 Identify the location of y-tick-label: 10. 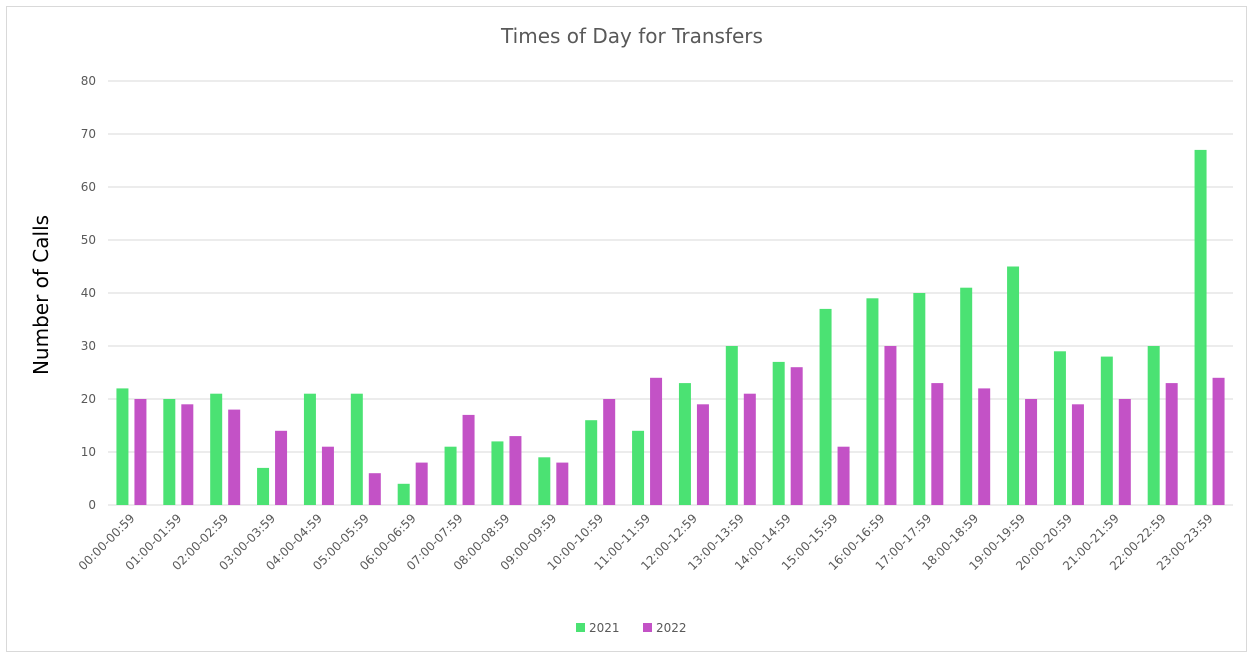
(88, 452).